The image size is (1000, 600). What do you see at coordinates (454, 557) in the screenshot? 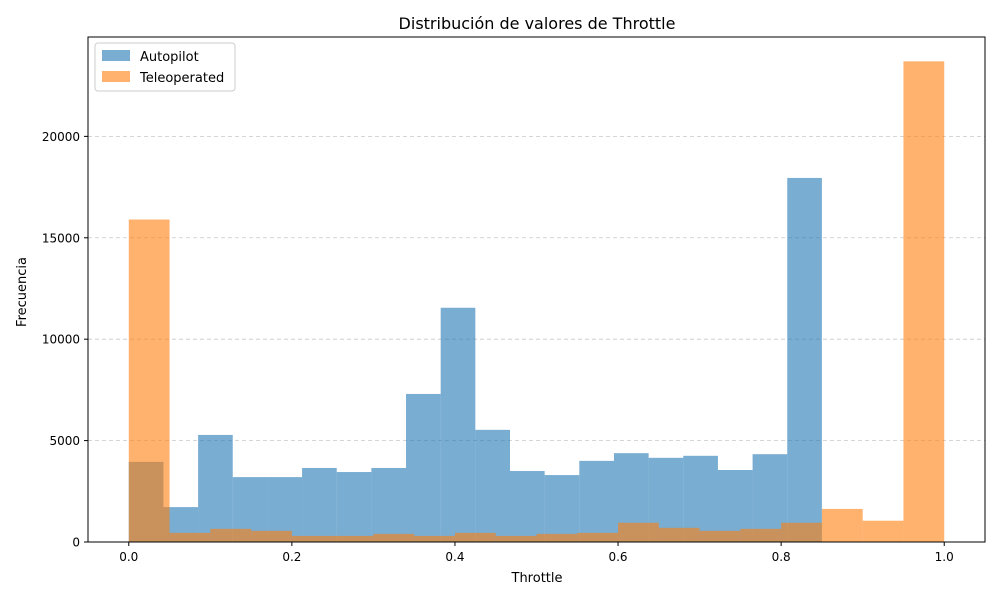
I see `x-tick-label: 0.4` at bounding box center [454, 557].